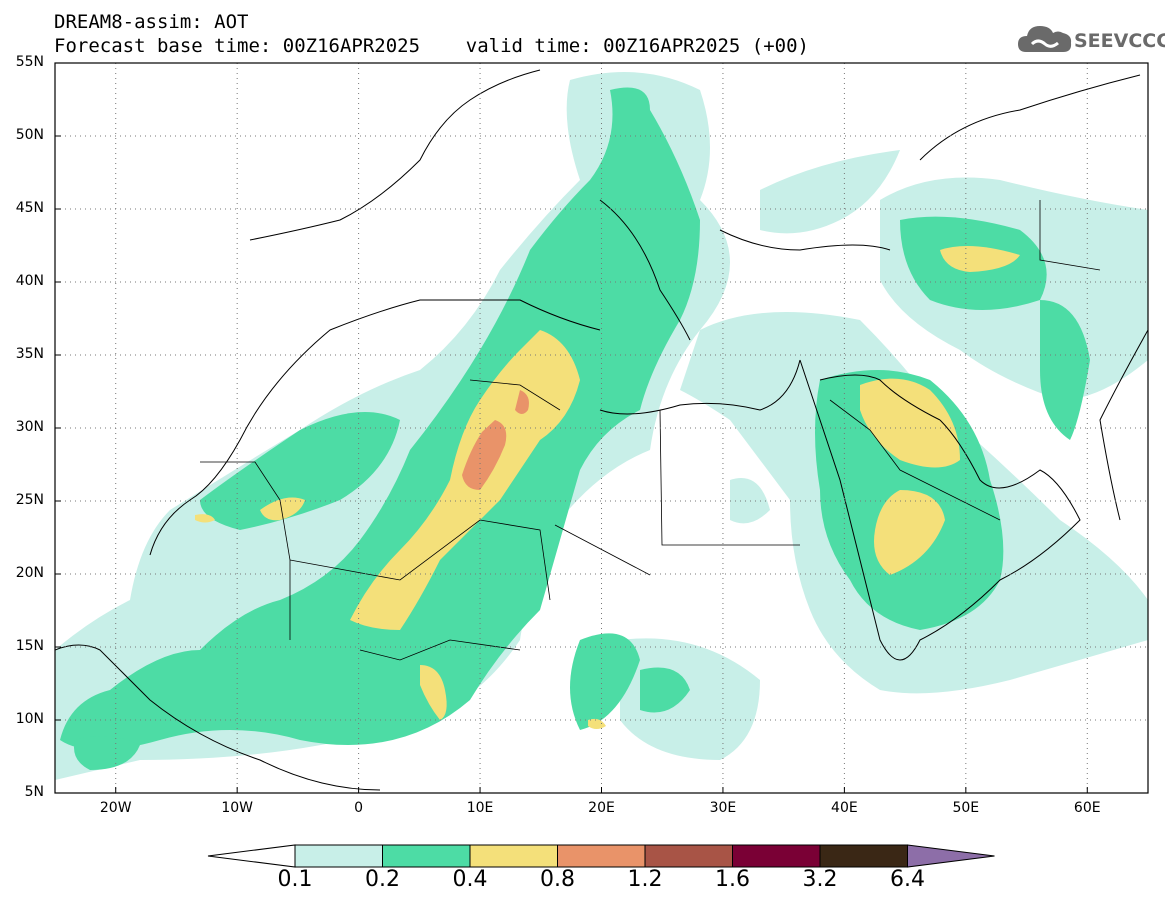  I want to click on lon-label: 20W, so click(115, 808).